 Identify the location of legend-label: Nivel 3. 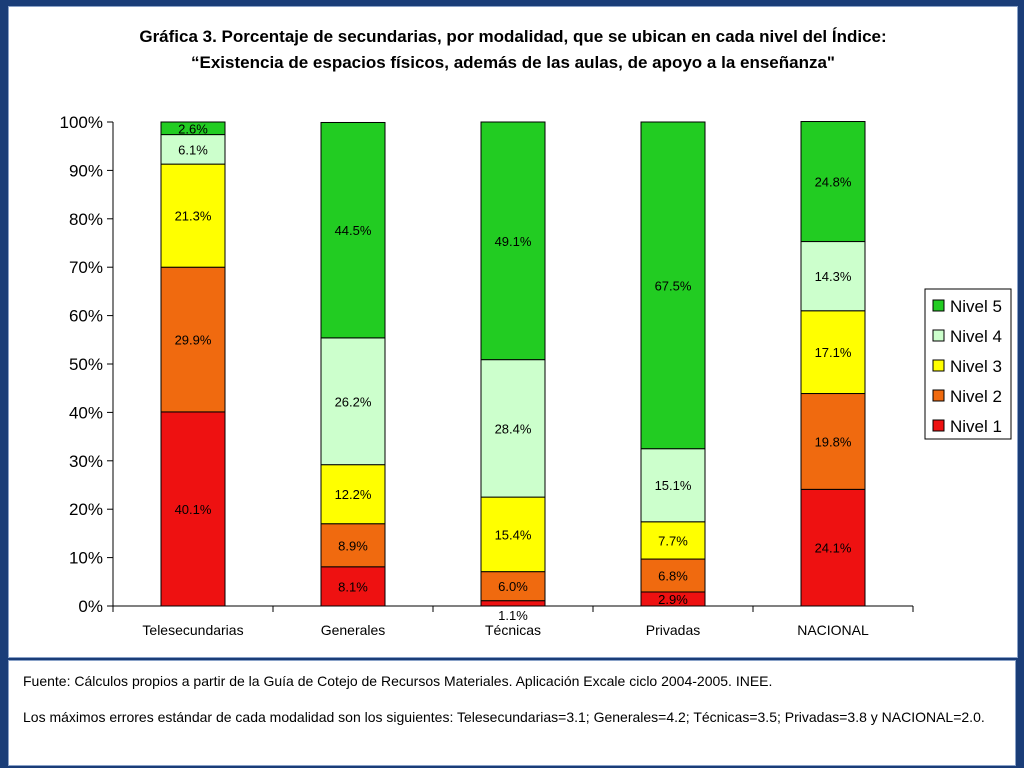
(976, 366).